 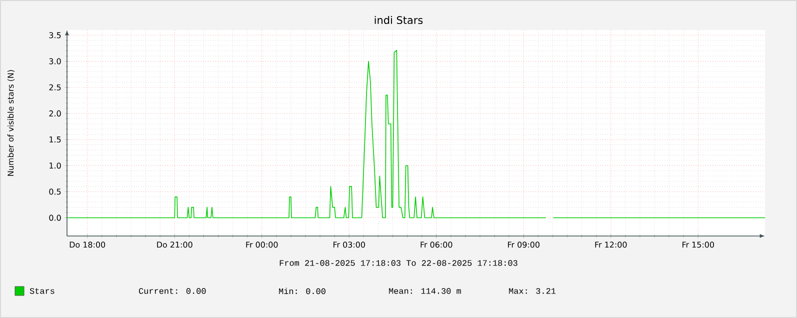 What do you see at coordinates (425, 291) in the screenshot?
I see `text: Mean: 114.30 m` at bounding box center [425, 291].